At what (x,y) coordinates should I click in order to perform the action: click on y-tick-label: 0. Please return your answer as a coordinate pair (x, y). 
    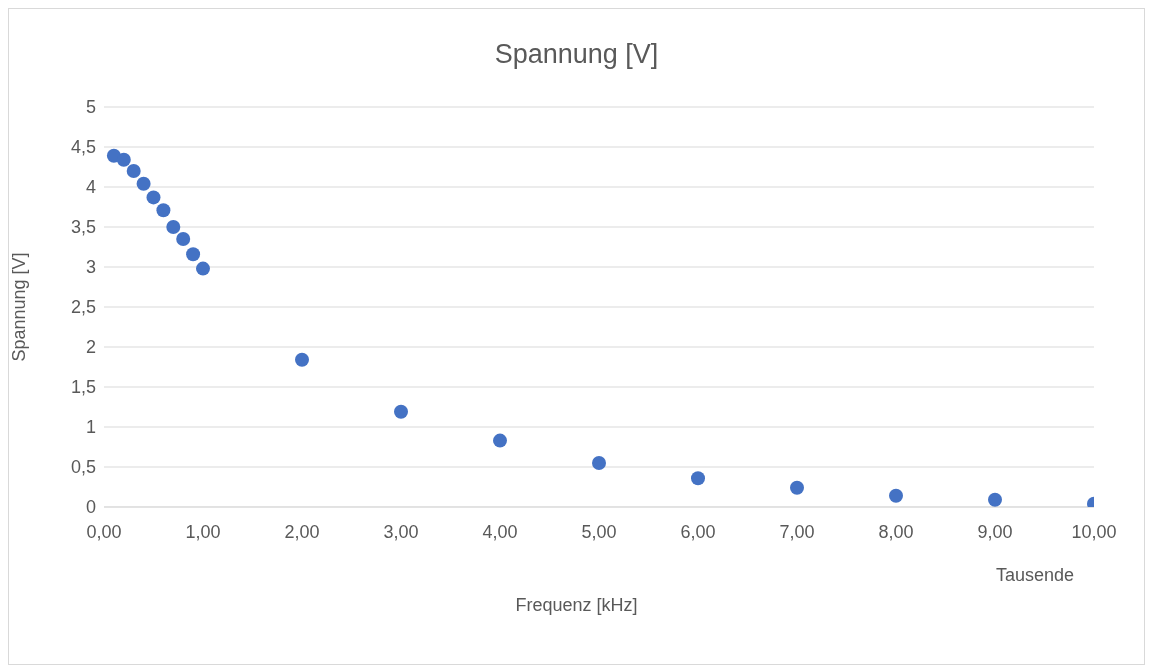
    Looking at the image, I should click on (90, 507).